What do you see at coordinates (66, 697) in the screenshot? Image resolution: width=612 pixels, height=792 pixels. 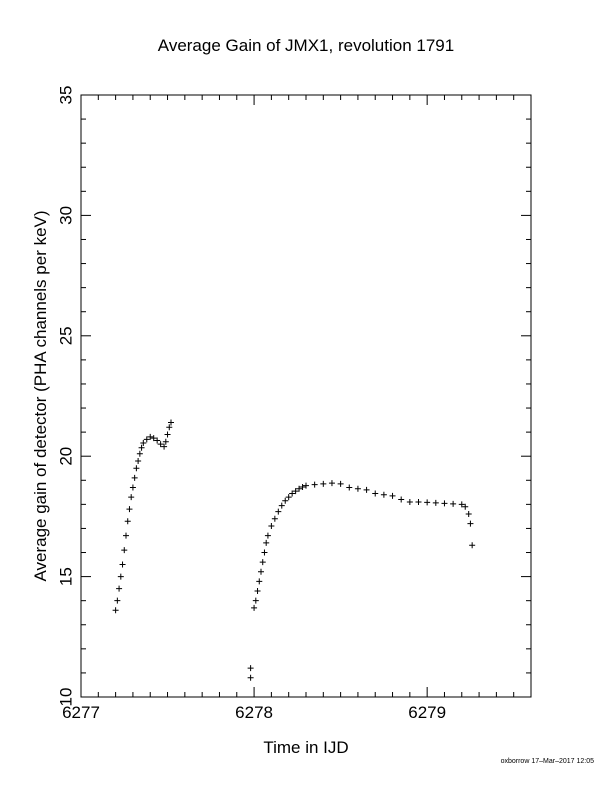 I see `y-tick-label: 10` at bounding box center [66, 697].